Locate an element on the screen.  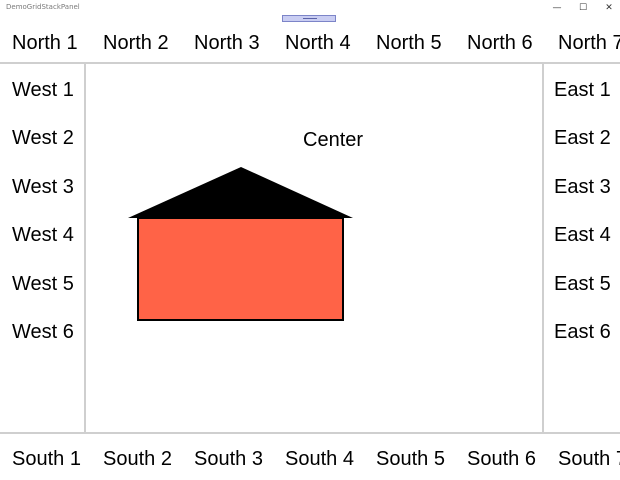
west-stack-panel: West 1 West 2 West 3 West 4 West 5 West 6 is located at coordinates (42, 211).